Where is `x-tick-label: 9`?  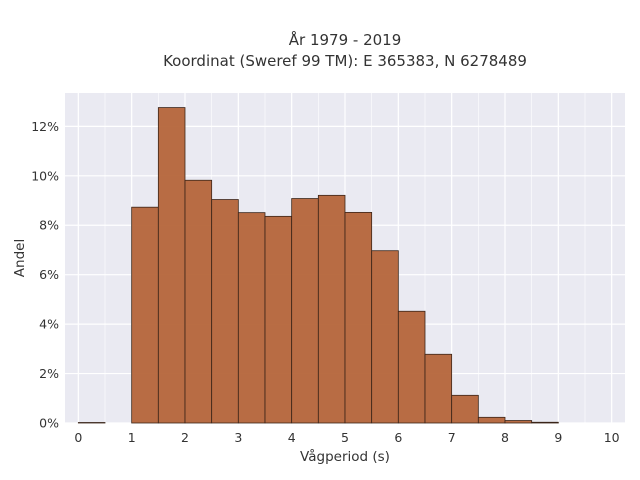
x-tick-label: 9 is located at coordinates (558, 437).